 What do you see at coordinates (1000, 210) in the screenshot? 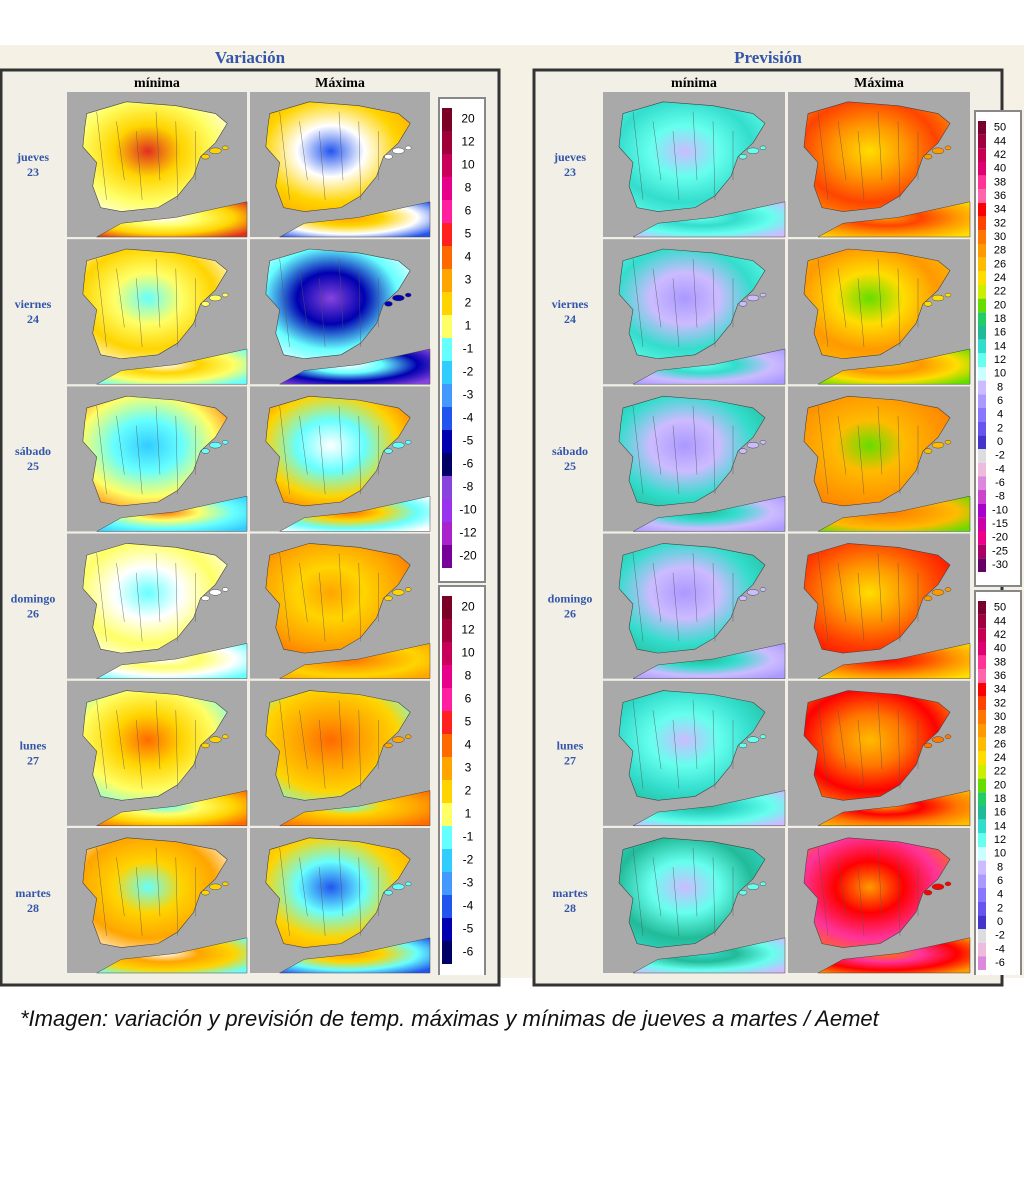
I see `legend-label: 34` at bounding box center [1000, 210].